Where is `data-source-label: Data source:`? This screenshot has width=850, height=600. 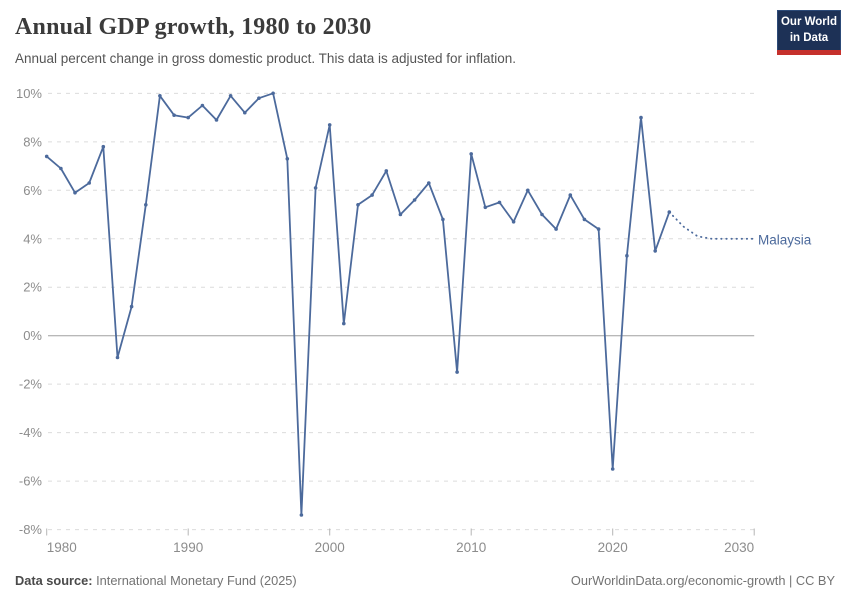 data-source-label: Data source: is located at coordinates (54, 580).